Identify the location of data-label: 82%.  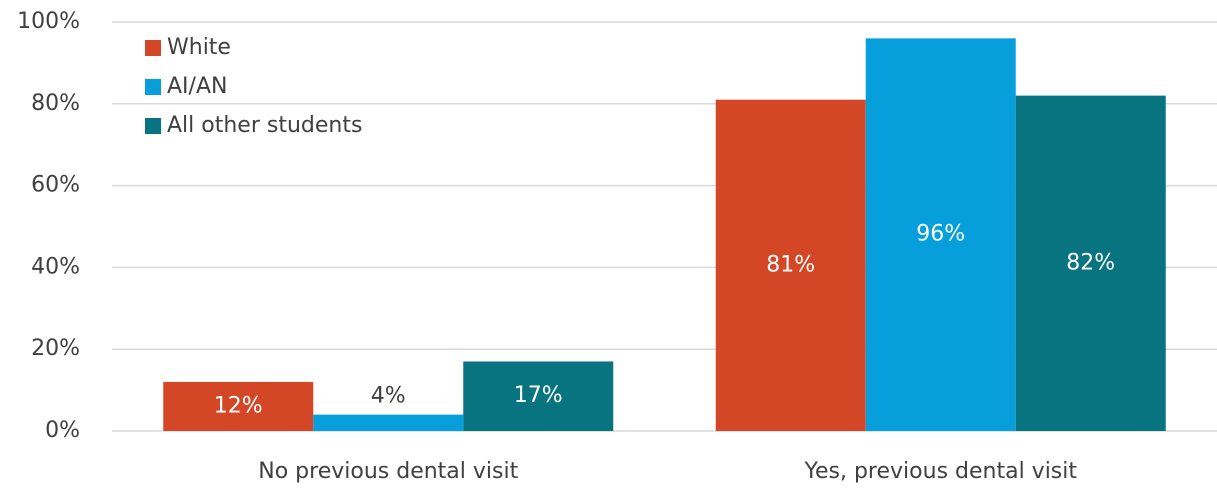
(1090, 262).